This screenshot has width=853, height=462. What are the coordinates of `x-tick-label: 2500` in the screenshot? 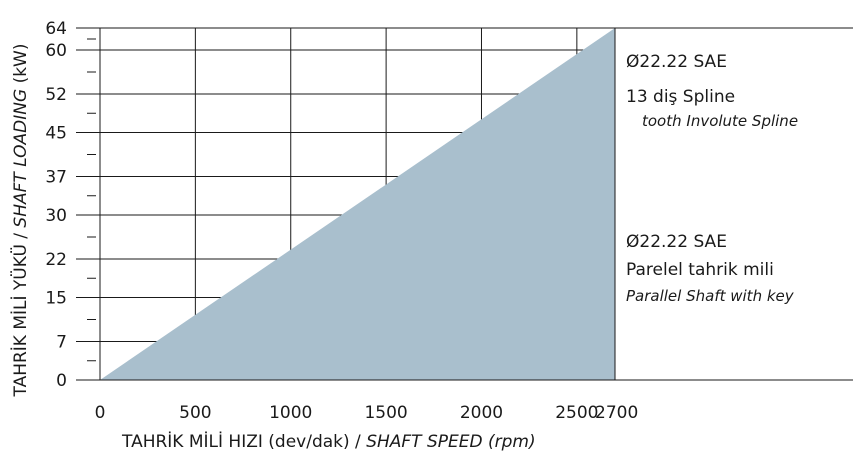 It's located at (576, 413).